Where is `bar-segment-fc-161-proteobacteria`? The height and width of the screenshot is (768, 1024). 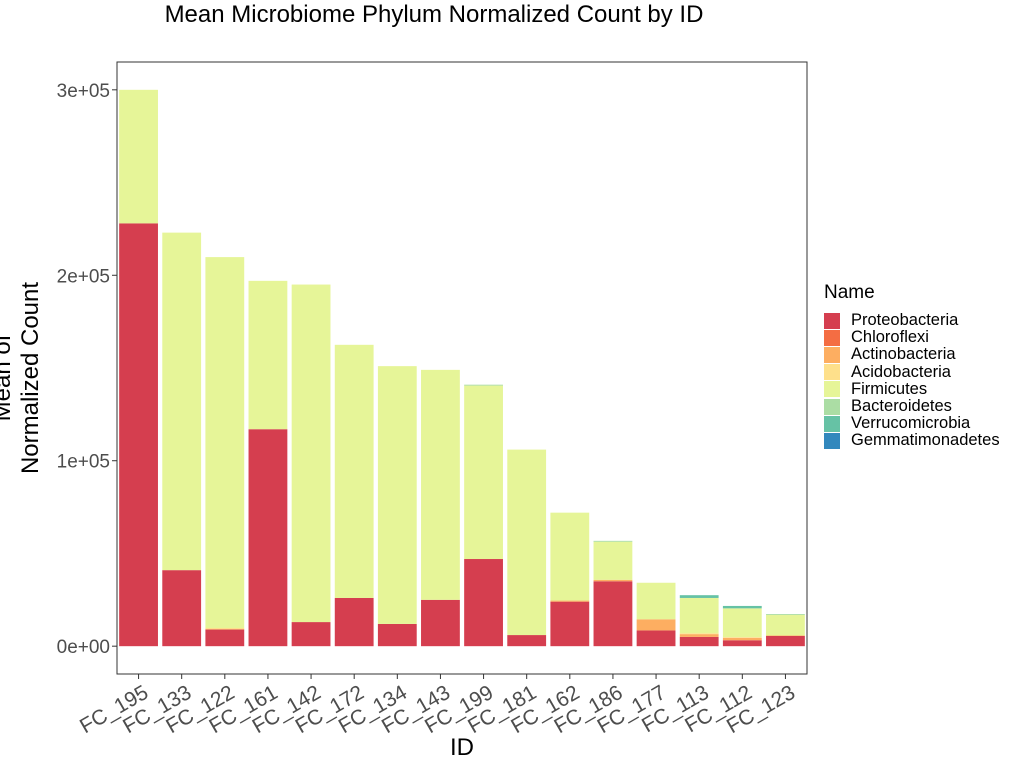
bar-segment-fc-161-proteobacteria is located at coordinates (268, 538).